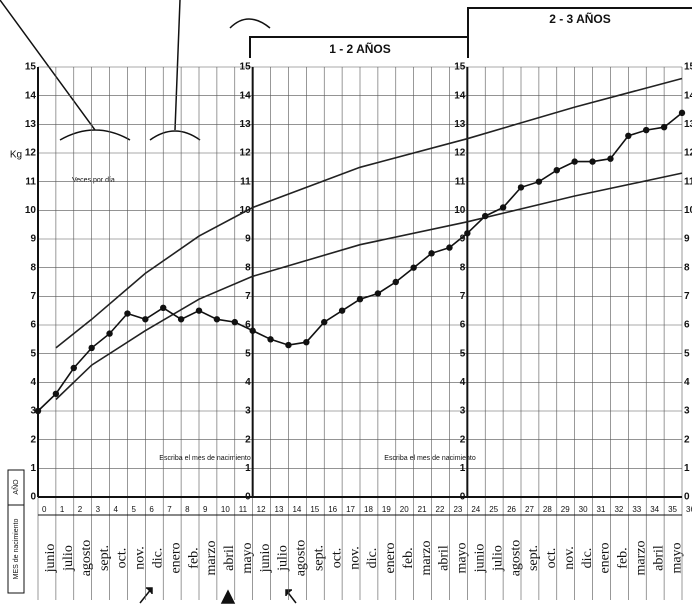  Describe the element at coordinates (583, 509) in the screenshot. I see `x-tick-label: 30` at that location.